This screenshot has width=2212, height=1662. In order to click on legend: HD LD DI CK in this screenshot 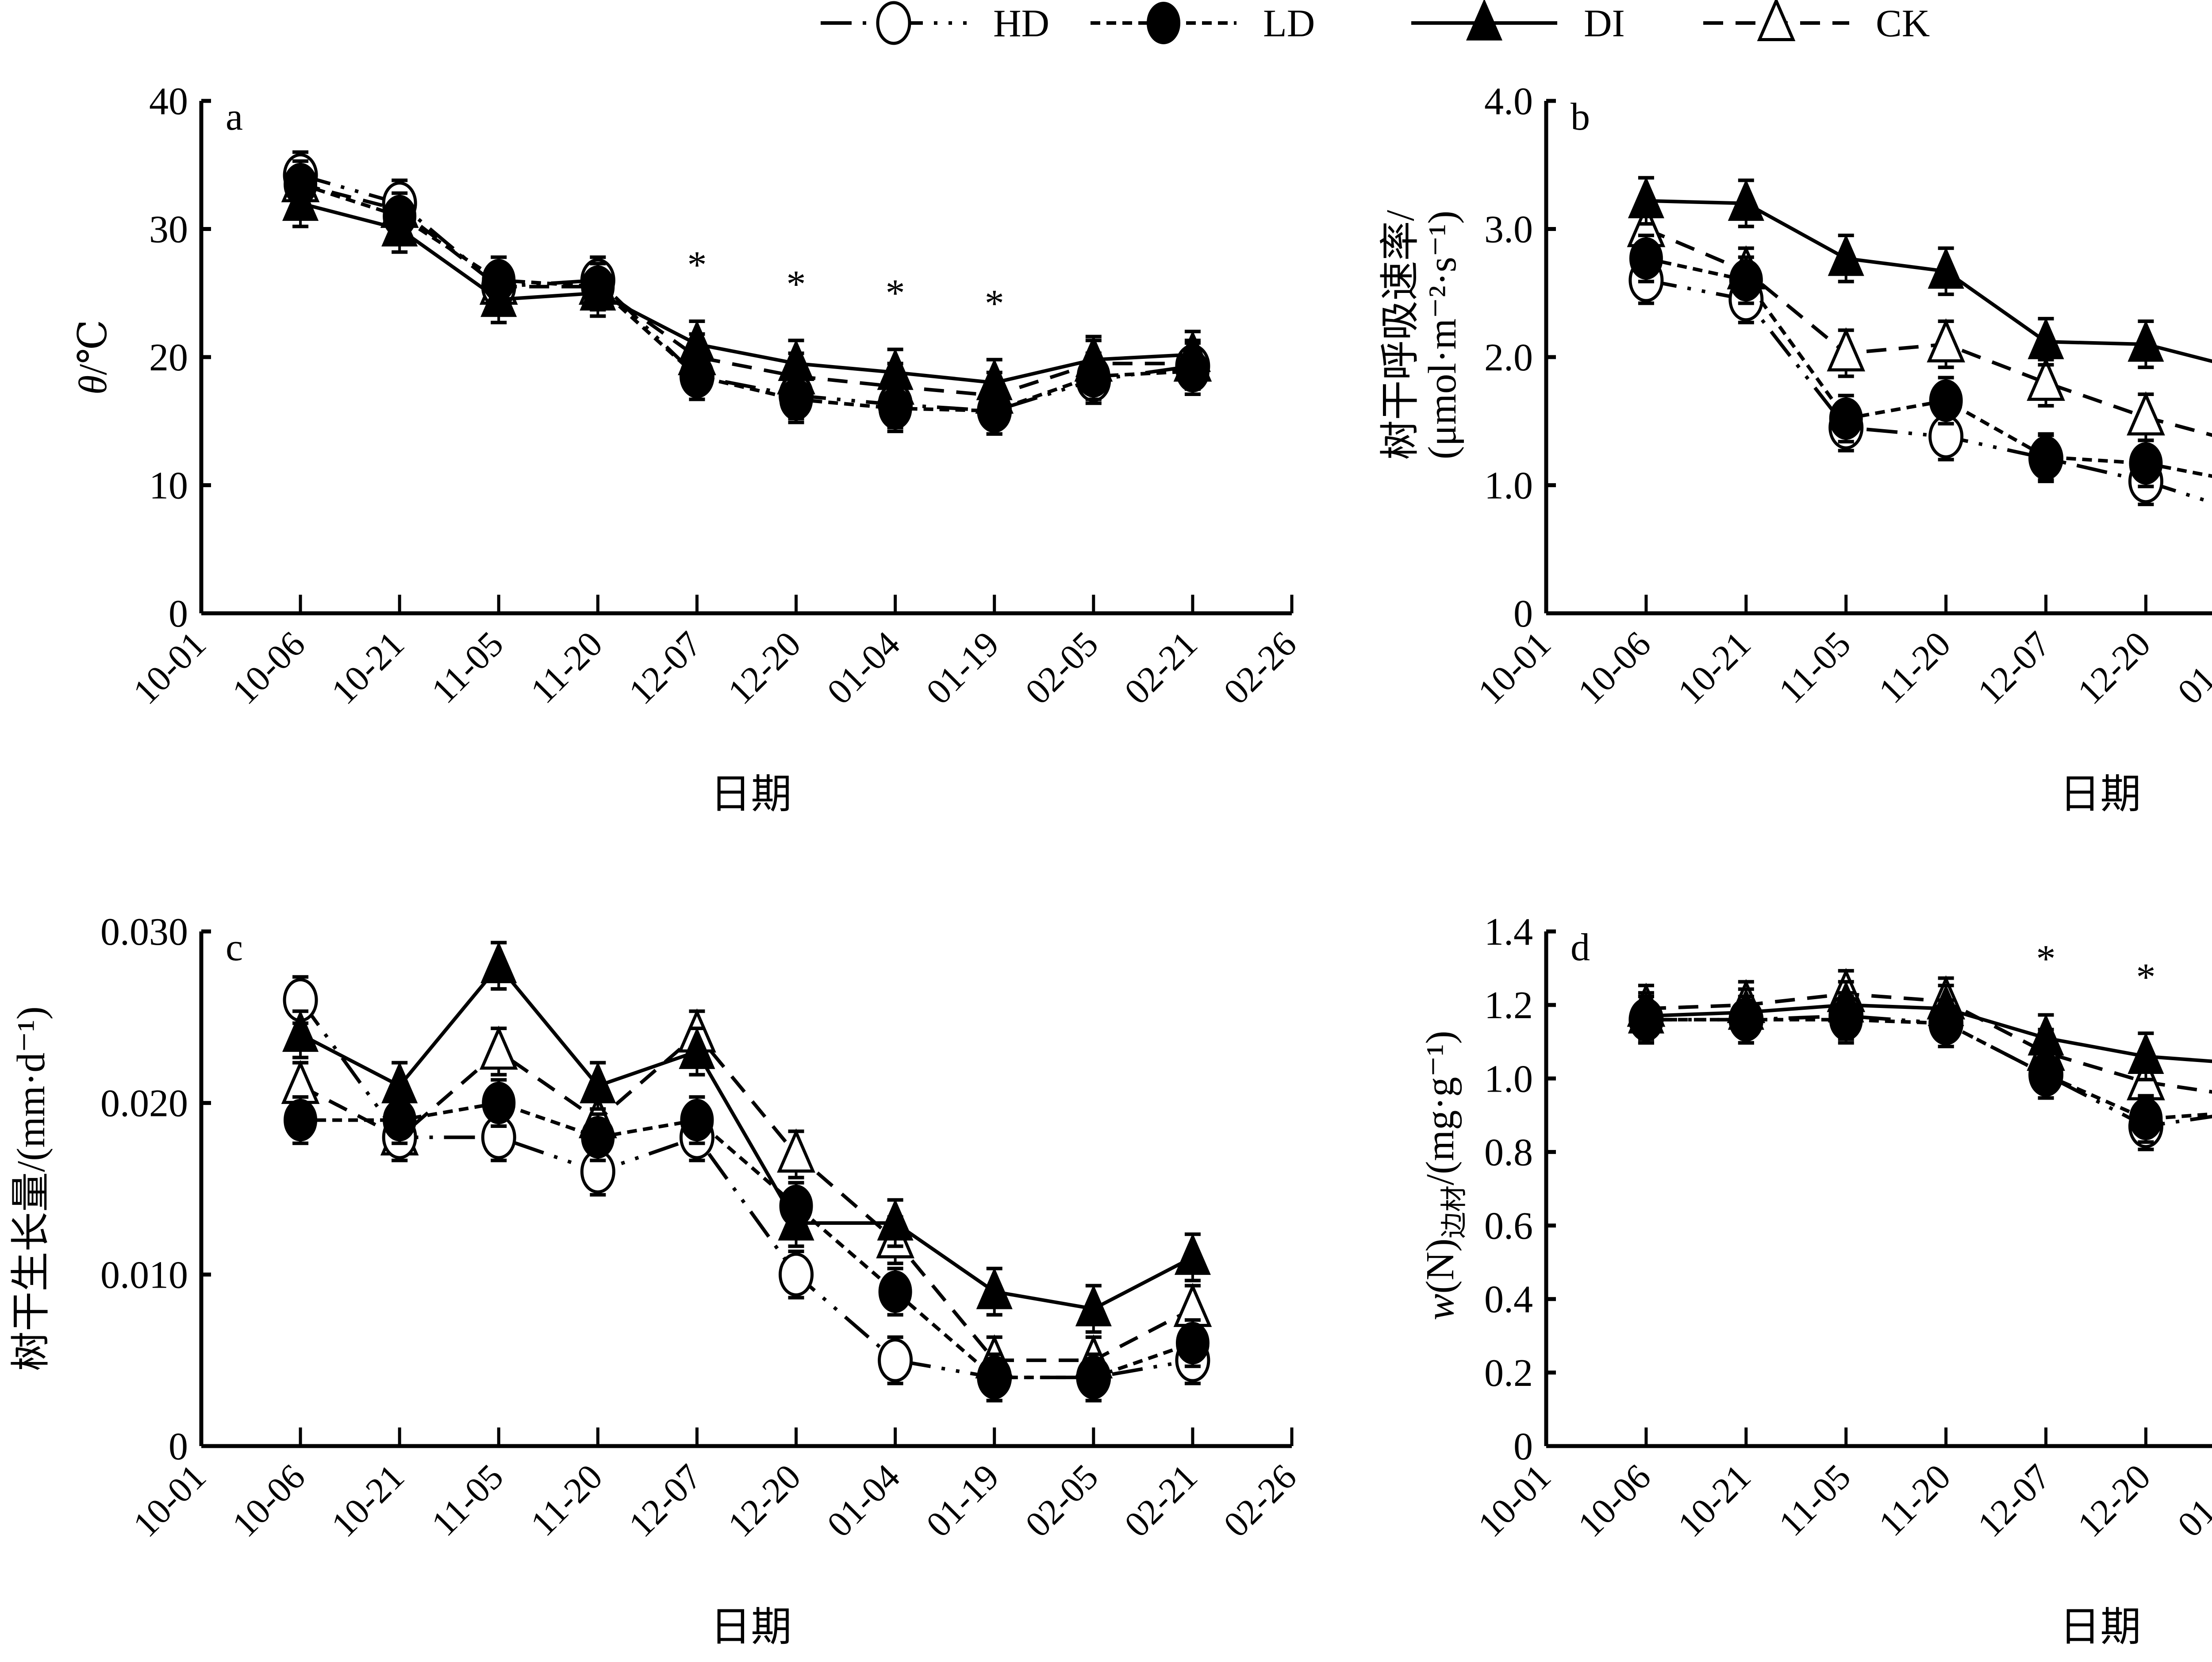, I will do `click(1375, 22)`.